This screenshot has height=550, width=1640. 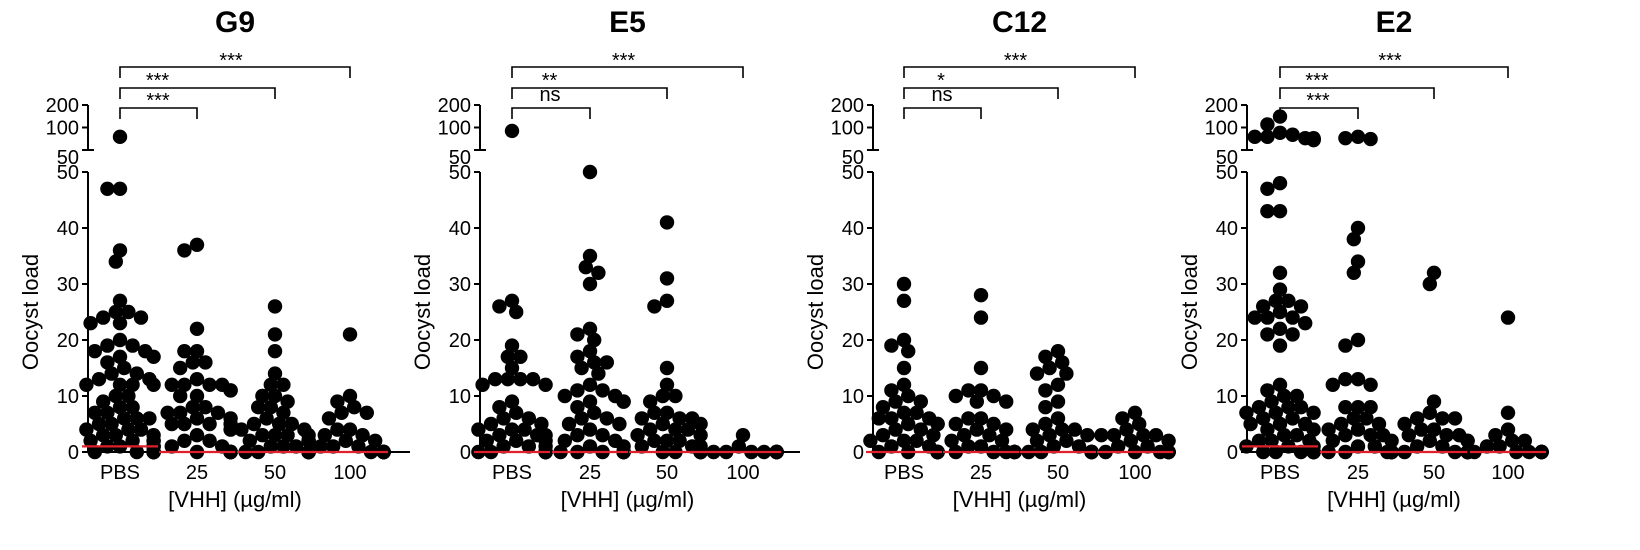 I want to click on y-axis-label: Oocyst load, so click(x=815, y=312).